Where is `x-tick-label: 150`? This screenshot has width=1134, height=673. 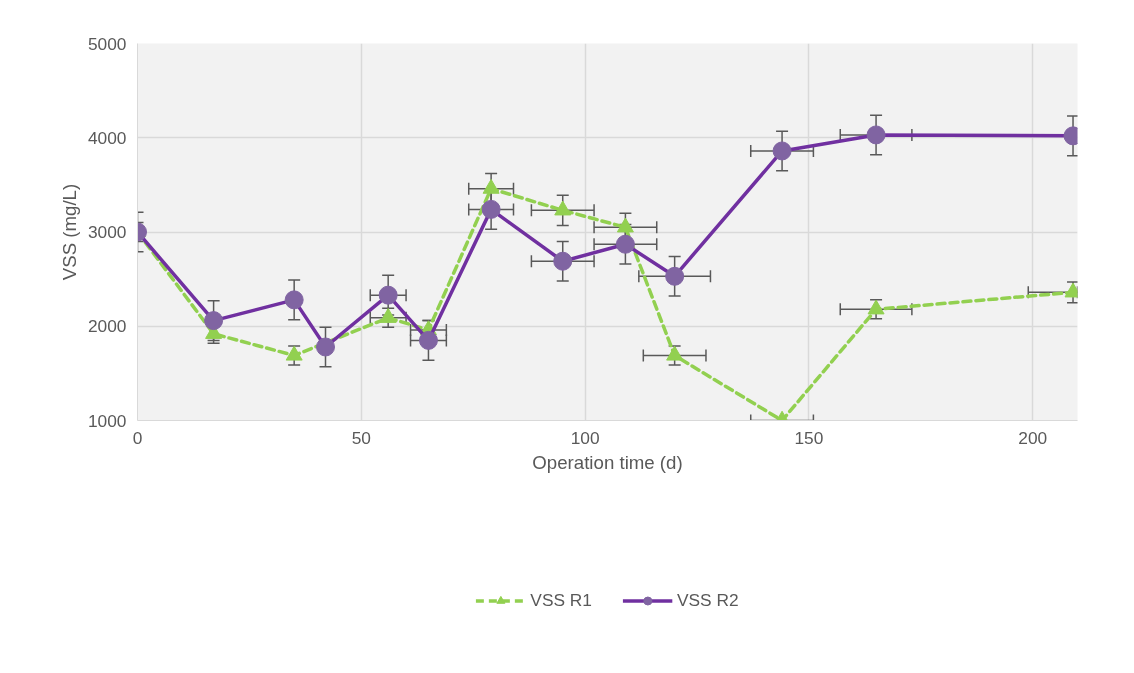 x-tick-label: 150 is located at coordinates (809, 437).